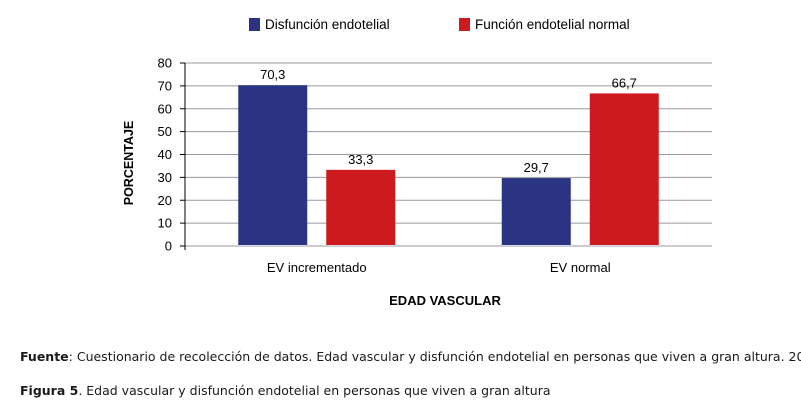 The image size is (801, 418). What do you see at coordinates (439, 267) in the screenshot?
I see `x-axis-ticks: EV incrementado EV normal` at bounding box center [439, 267].